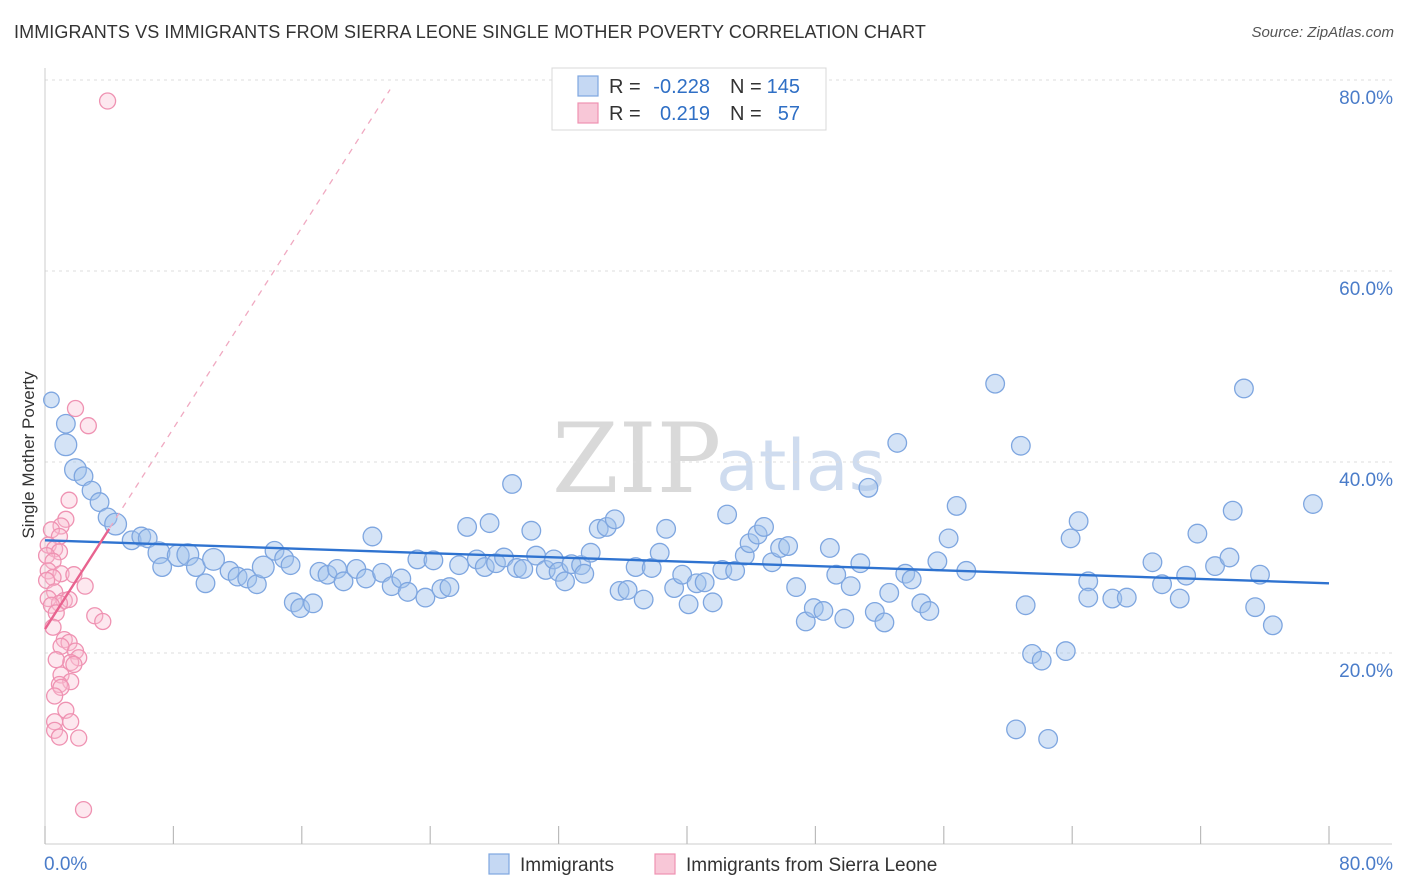 Image resolution: width=1406 pixels, height=892 pixels. I want to click on bottom-legend-label-sierra-leone: Immigrants from Sierra Leone, so click(811, 865).